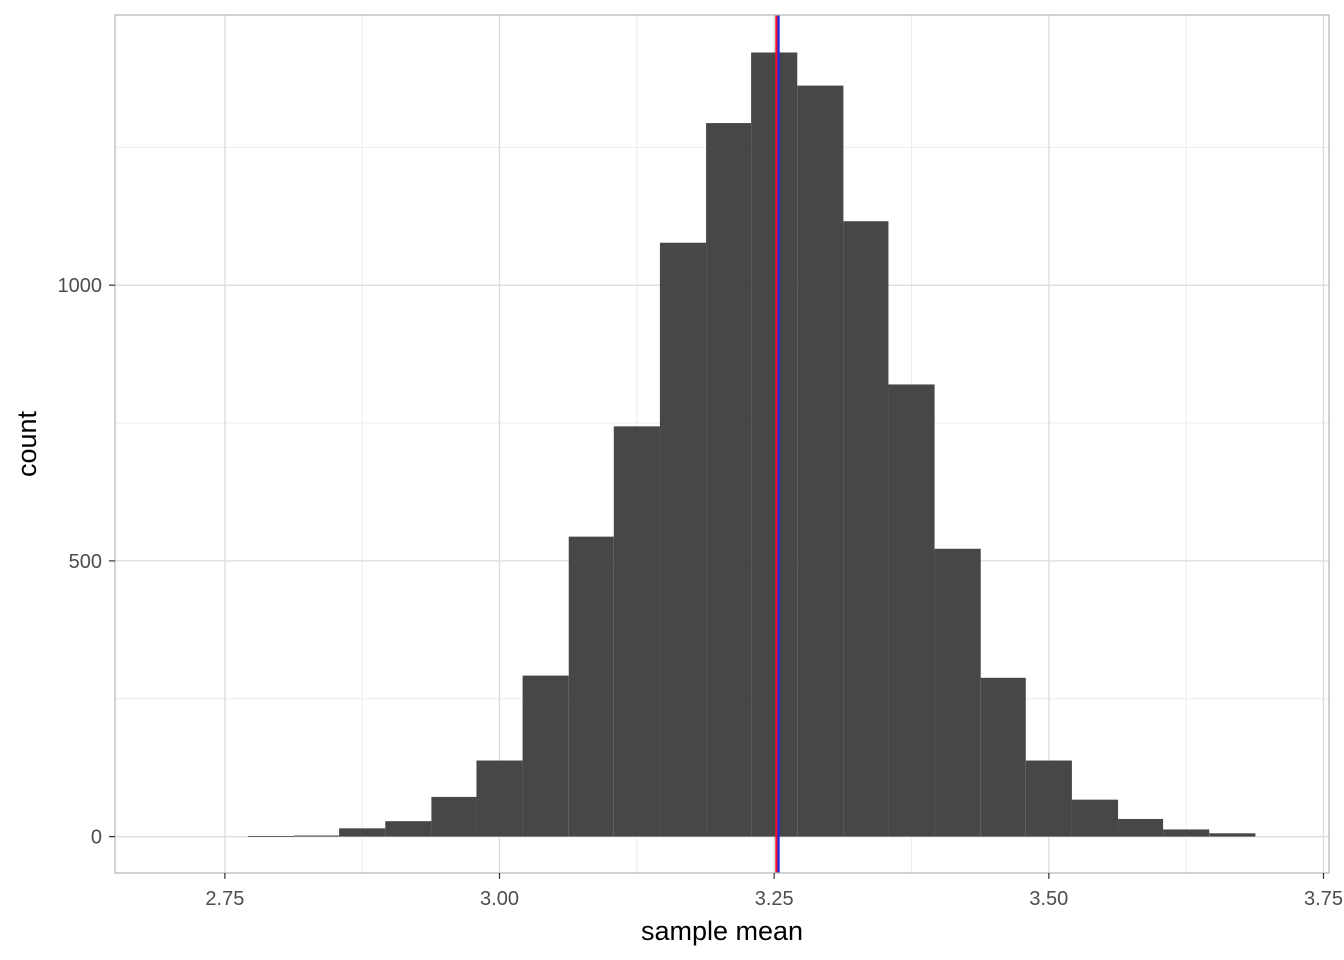 The width and height of the screenshot is (1344, 960). I want to click on x-tick-label: 2.75, so click(224, 899).